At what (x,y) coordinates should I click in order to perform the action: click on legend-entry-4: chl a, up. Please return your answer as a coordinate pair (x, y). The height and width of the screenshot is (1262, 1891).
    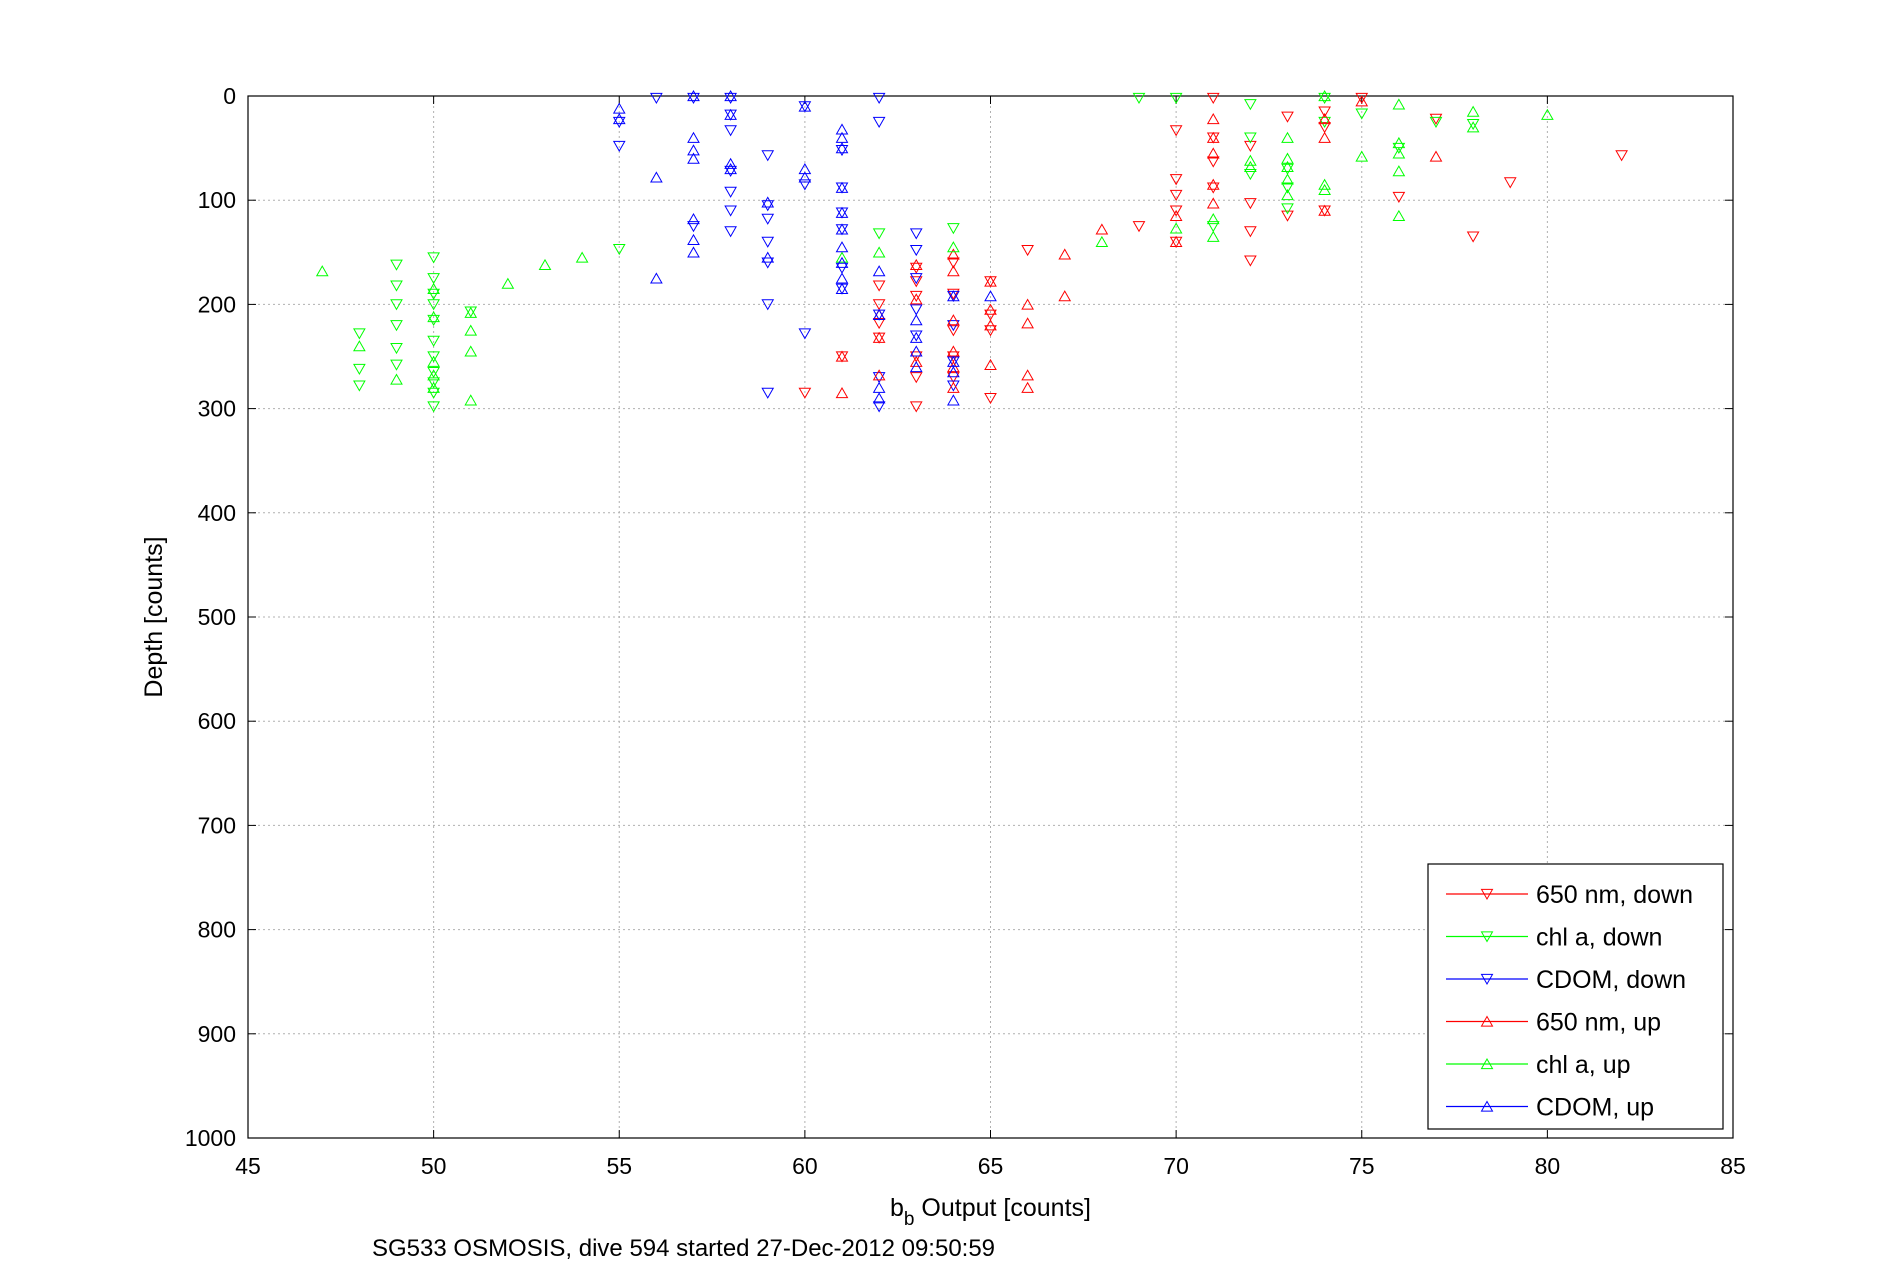
    Looking at the image, I should click on (1538, 1065).